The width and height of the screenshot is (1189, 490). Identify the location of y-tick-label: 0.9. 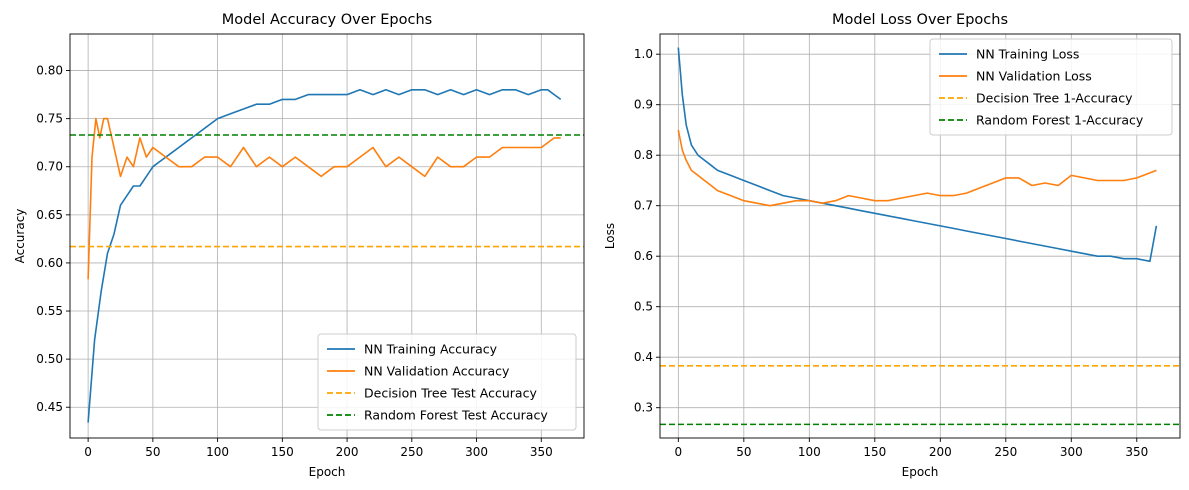
(643, 105).